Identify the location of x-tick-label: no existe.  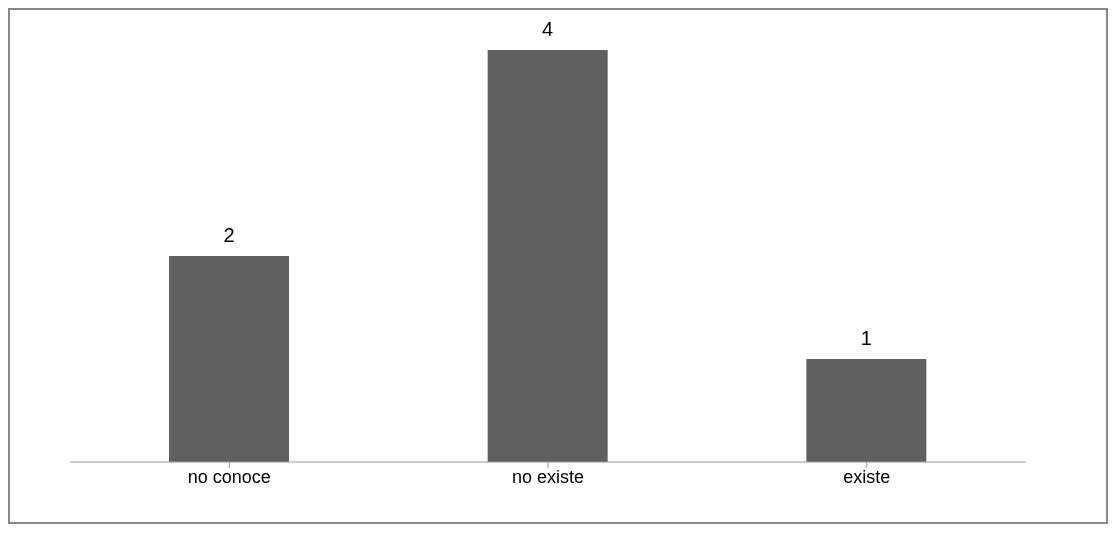
(548, 476).